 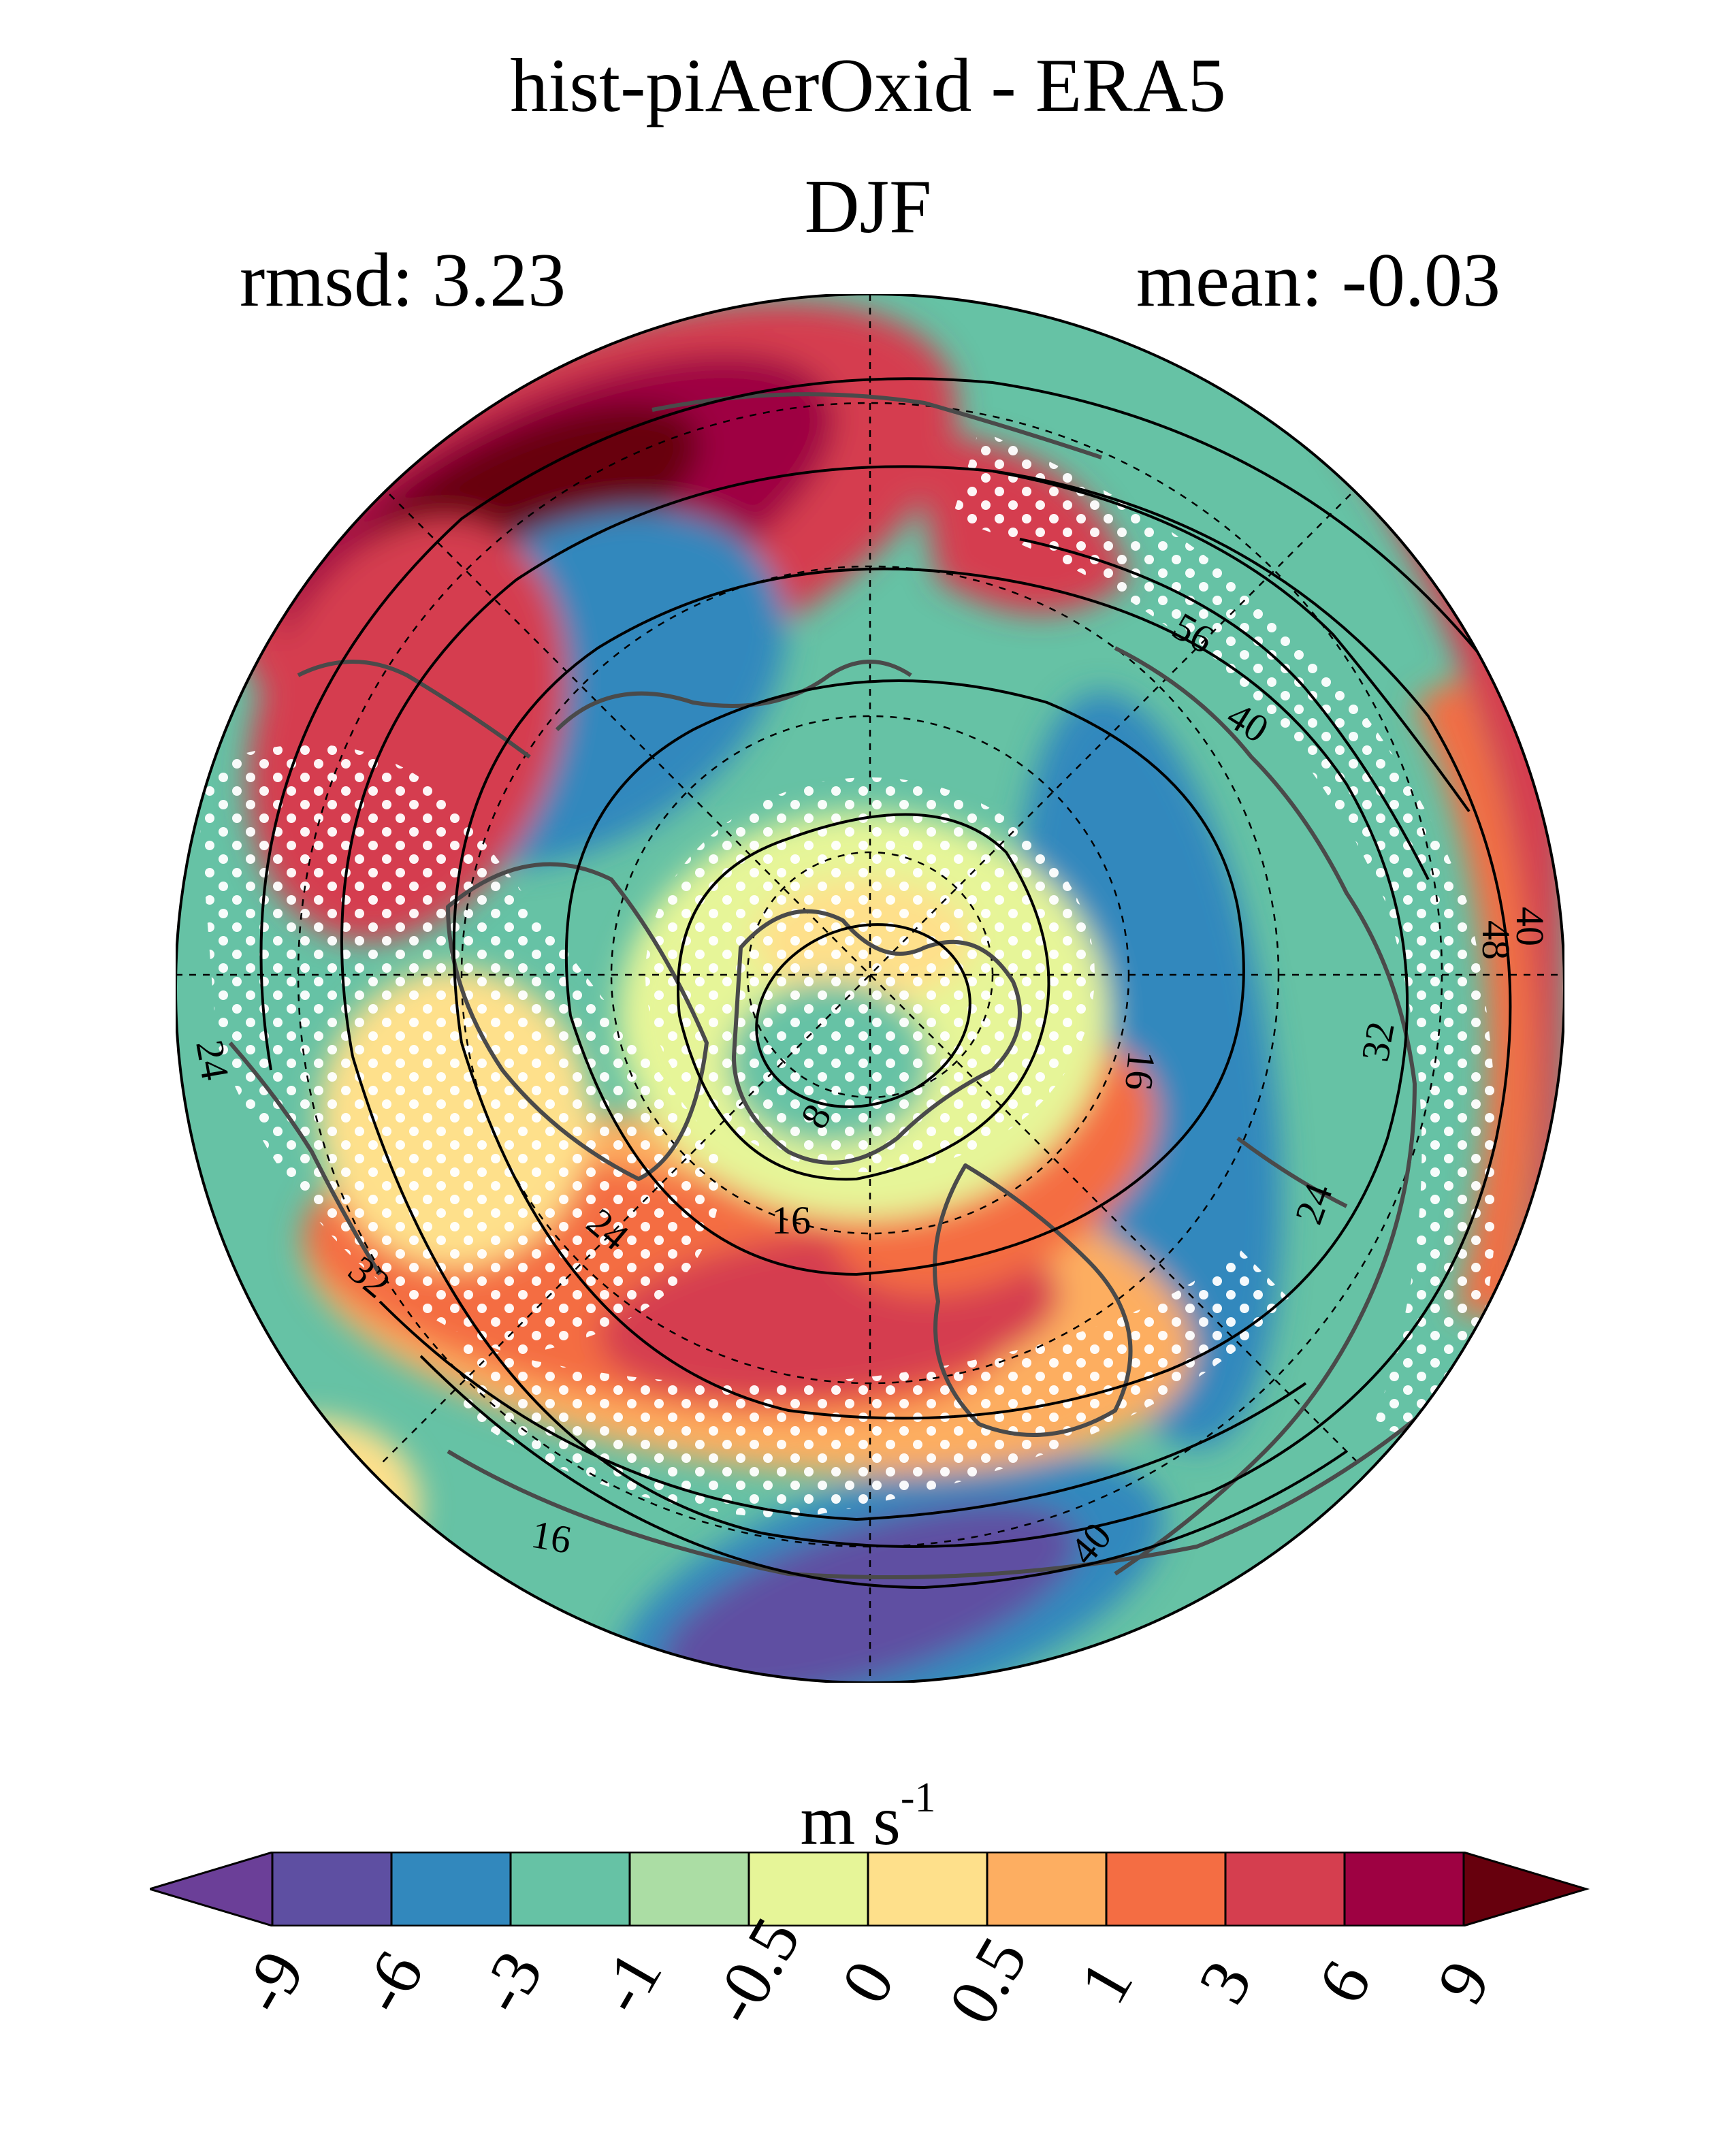 I want to click on units-exponent: -1, so click(x=918, y=1798).